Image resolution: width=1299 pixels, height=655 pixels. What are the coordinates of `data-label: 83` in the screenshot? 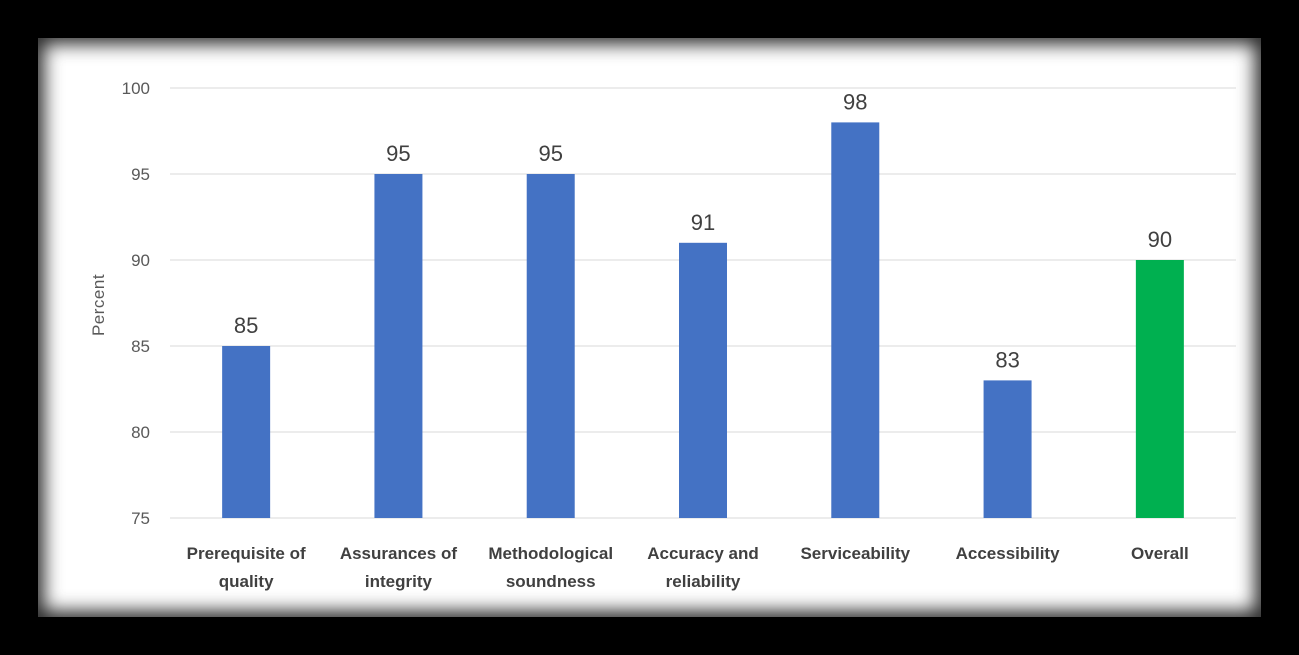 It's located at (1007, 359).